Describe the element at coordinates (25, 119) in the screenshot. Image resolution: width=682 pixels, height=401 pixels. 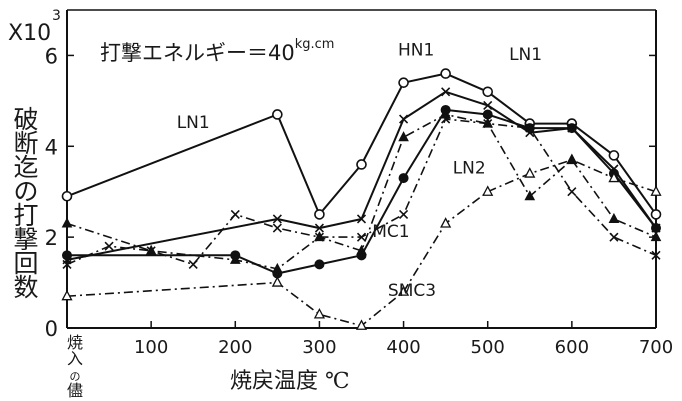
I see `y-axis-label-char: 破` at that location.